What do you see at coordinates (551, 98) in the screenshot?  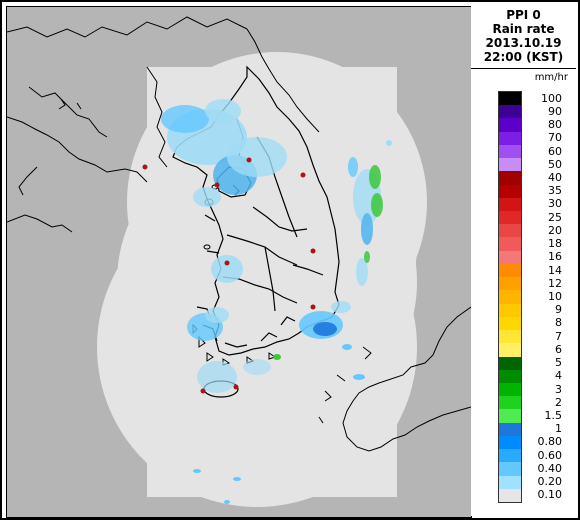 I see `scale-label: 100` at bounding box center [551, 98].